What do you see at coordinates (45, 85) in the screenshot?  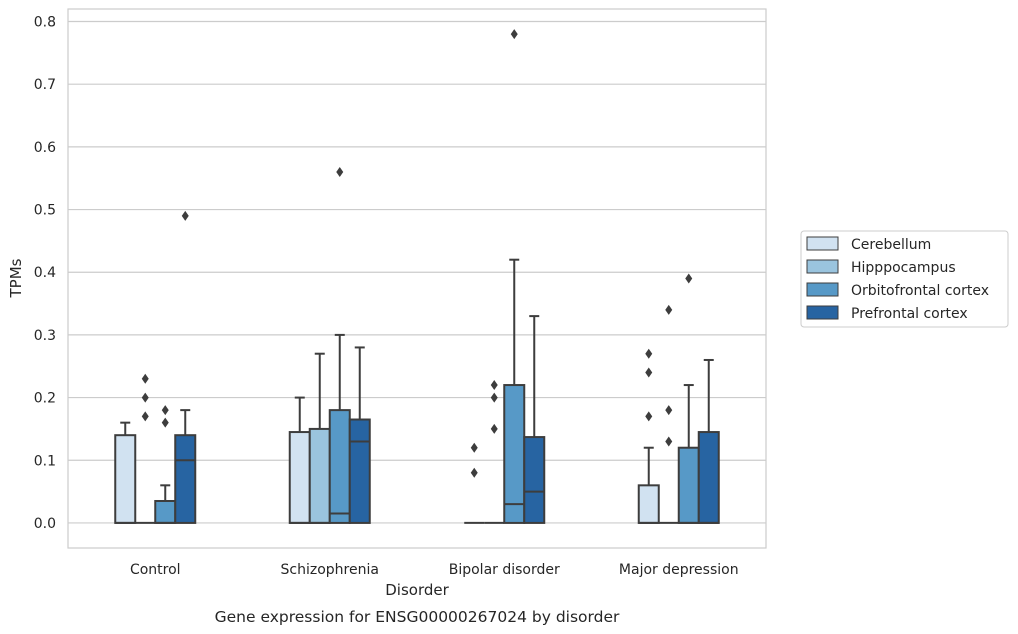 I see `y-tick-label: 0.7` at bounding box center [45, 85].